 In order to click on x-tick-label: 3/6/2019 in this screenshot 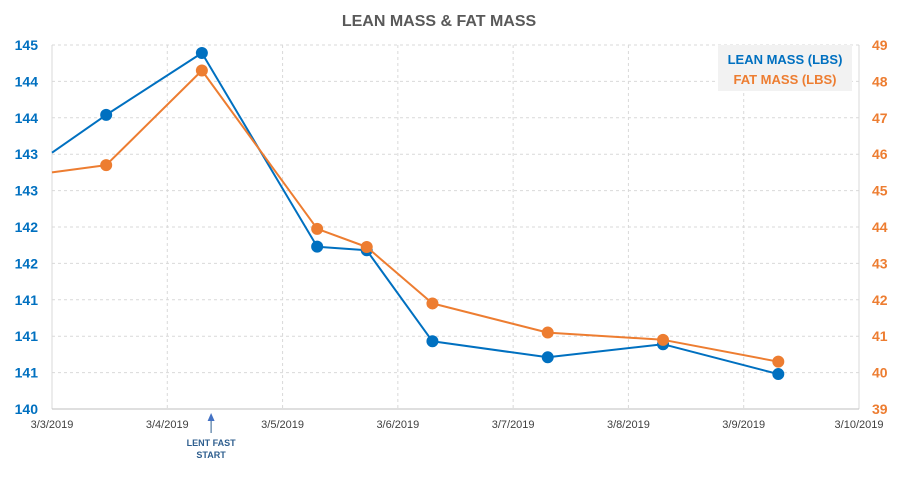, I will do `click(397, 425)`.